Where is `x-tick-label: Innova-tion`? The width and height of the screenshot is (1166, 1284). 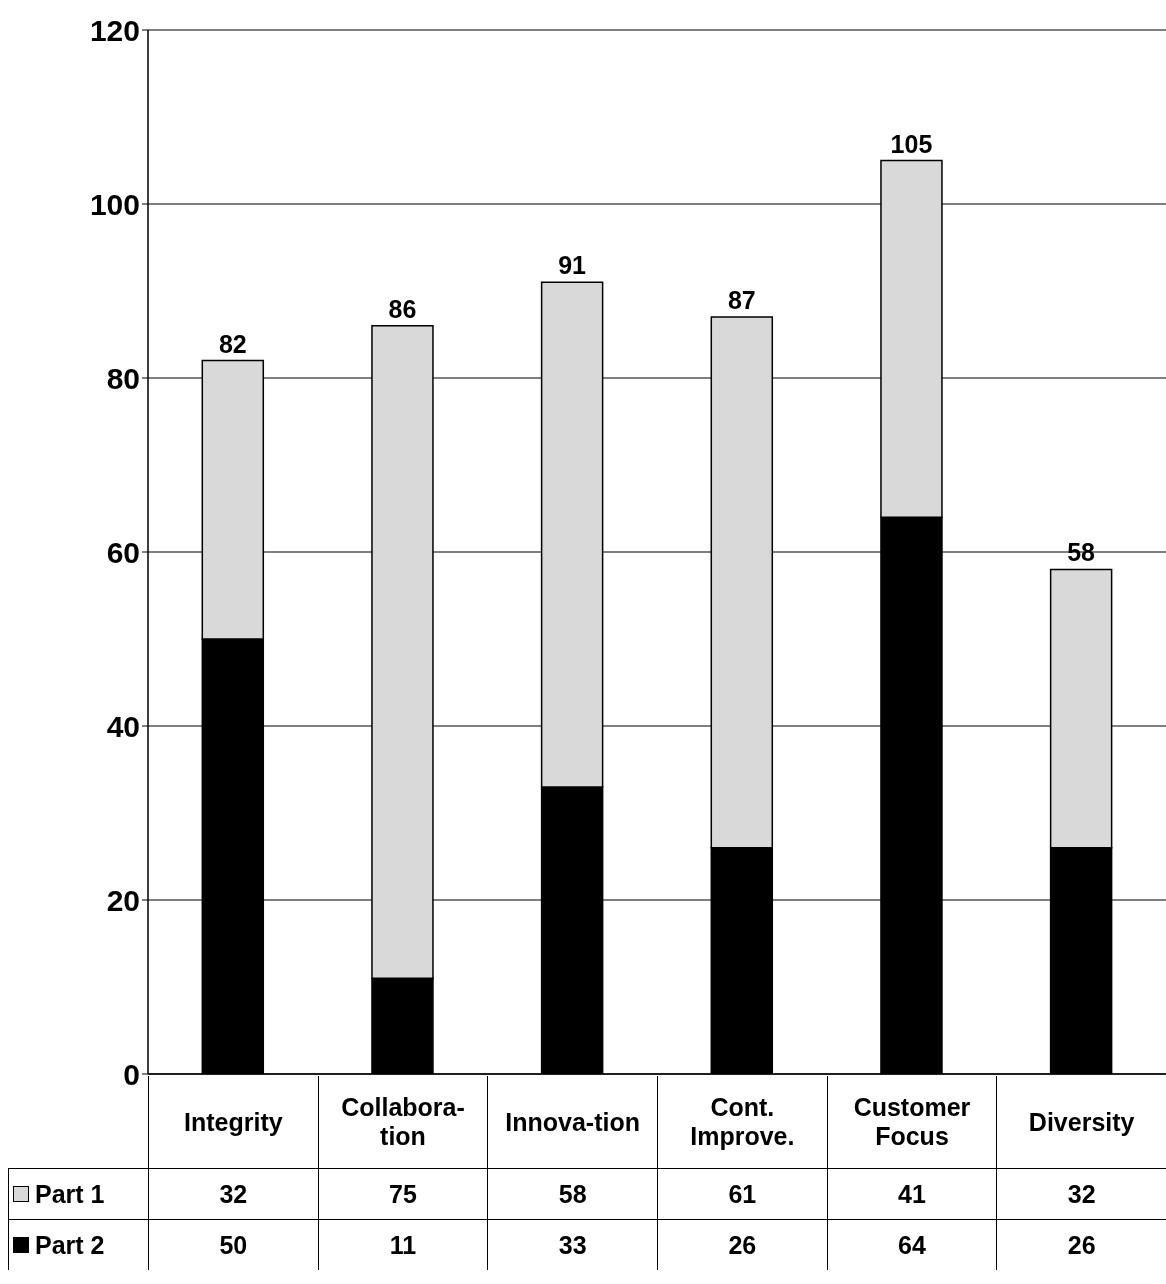 x-tick-label: Innova-tion is located at coordinates (572, 1122).